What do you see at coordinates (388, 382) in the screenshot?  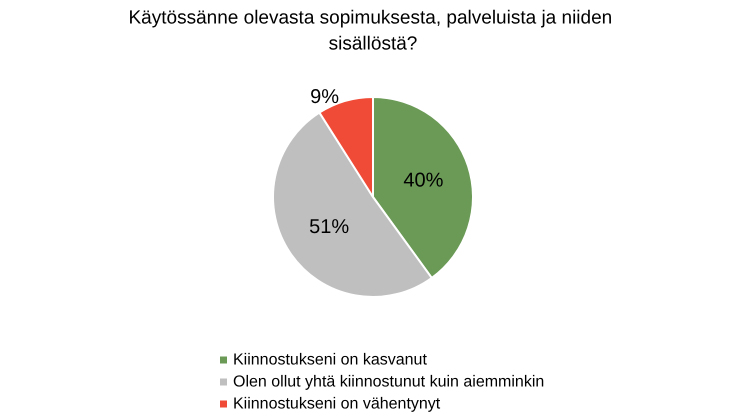 I see `legend-label: Olen ollut yhtä kiinnostunut kuin aiemminkin` at bounding box center [388, 382].